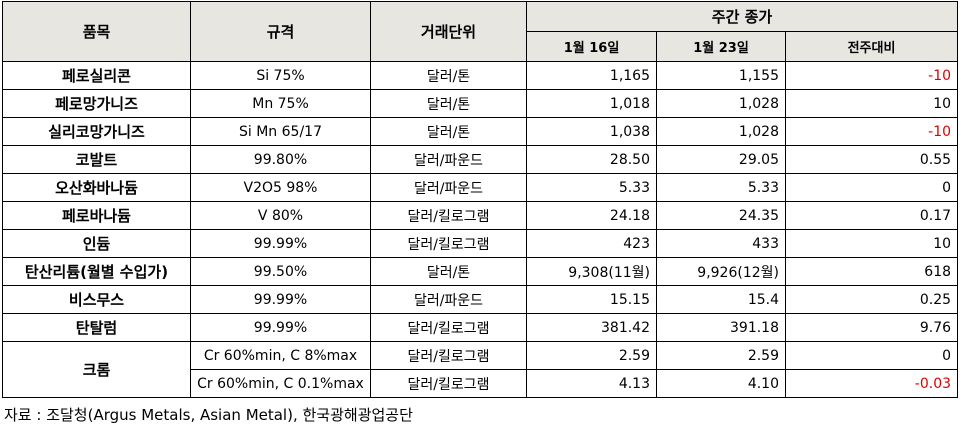  What do you see at coordinates (591, 215) in the screenshot?
I see `price-cell: 24.18` at bounding box center [591, 215].